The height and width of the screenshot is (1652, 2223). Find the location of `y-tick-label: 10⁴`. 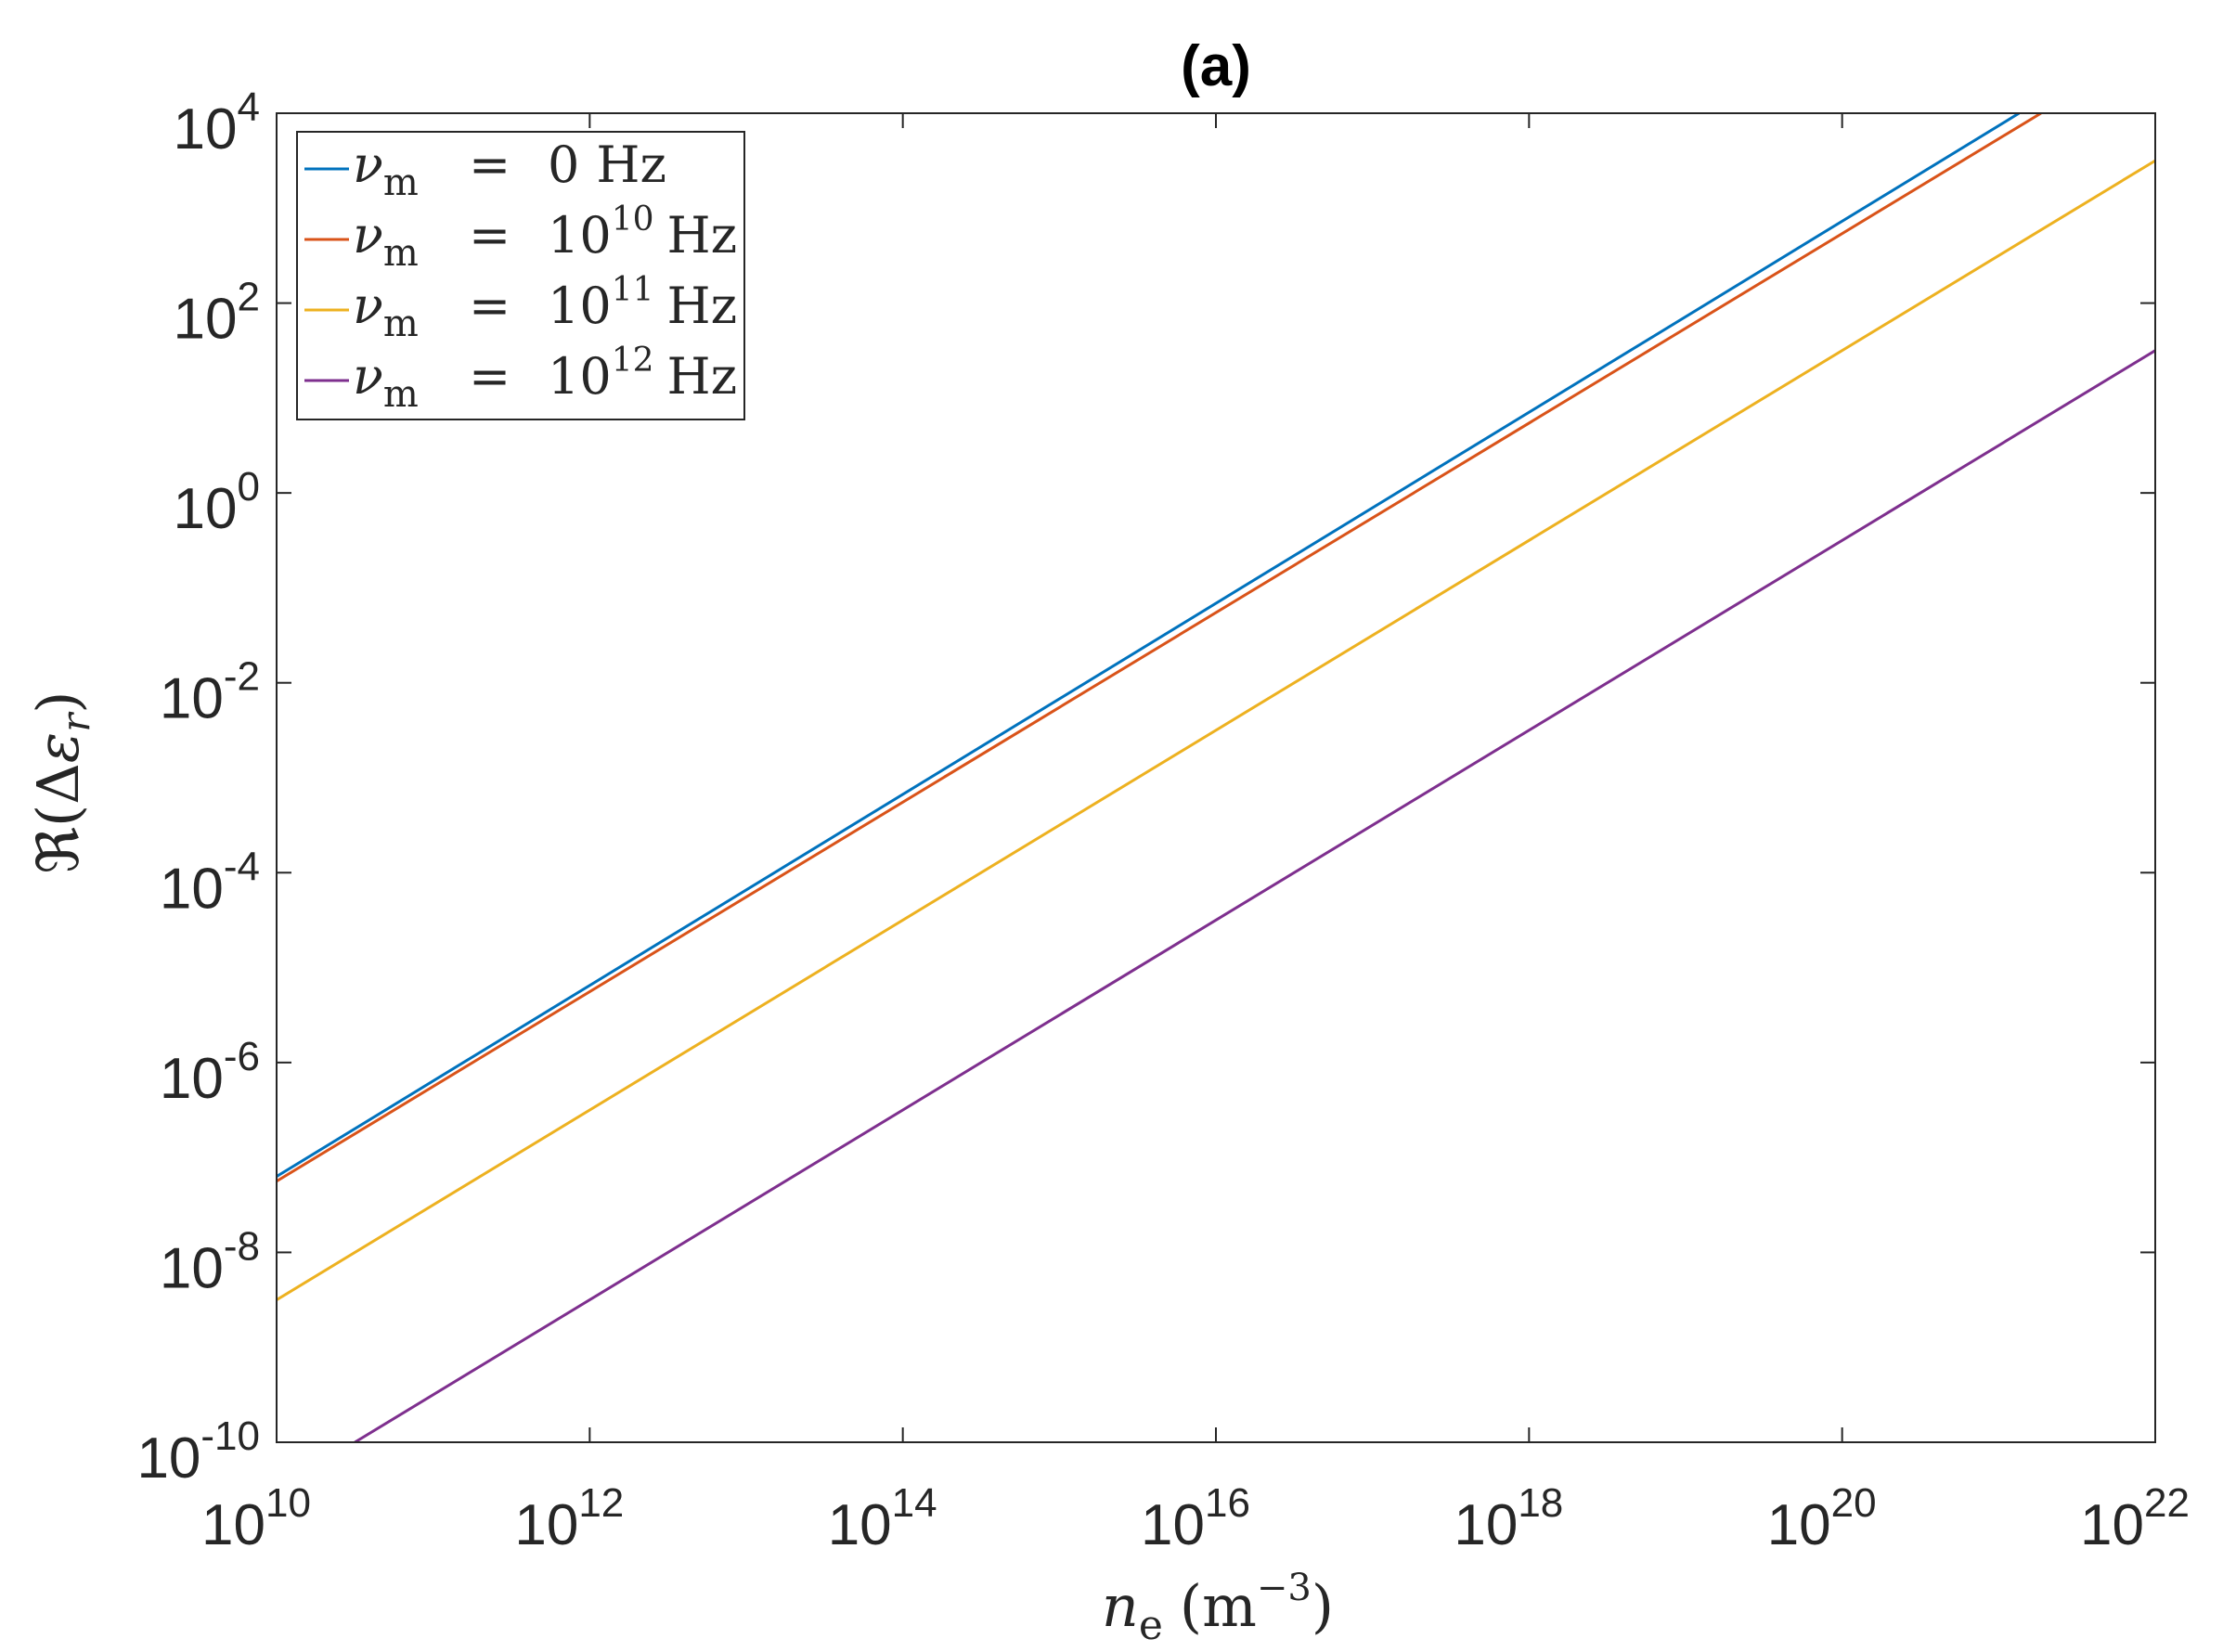

y-tick-label: 10⁴ is located at coordinates (217, 122).